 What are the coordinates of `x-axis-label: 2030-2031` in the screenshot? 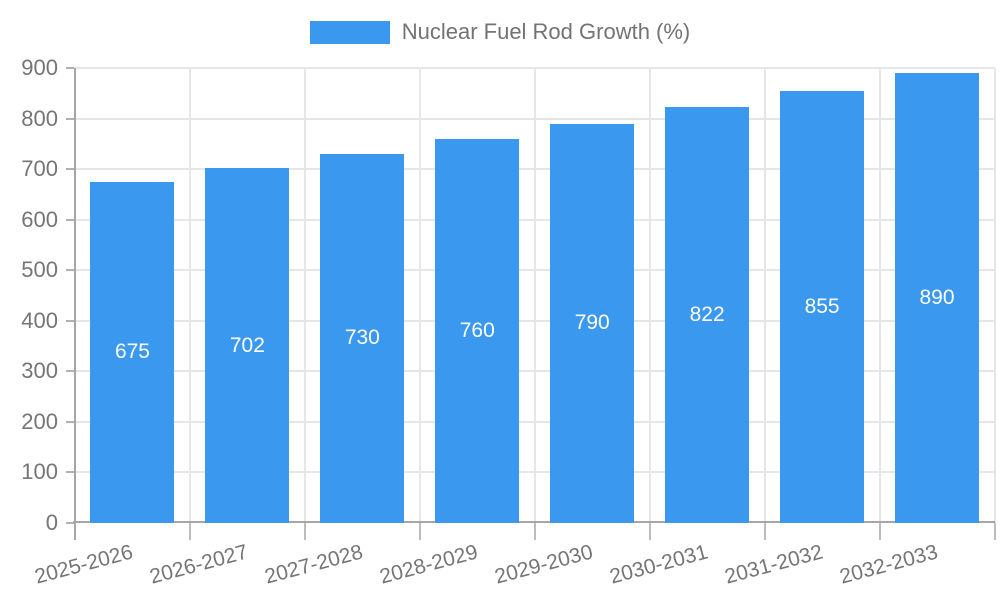 It's located at (659, 564).